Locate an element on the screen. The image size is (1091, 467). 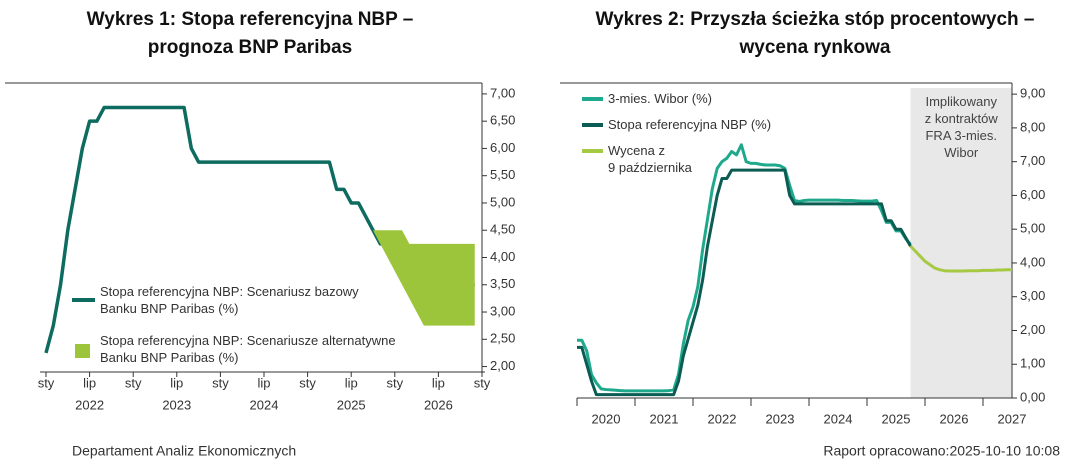
x-year-label: 2026 is located at coordinates (438, 404).